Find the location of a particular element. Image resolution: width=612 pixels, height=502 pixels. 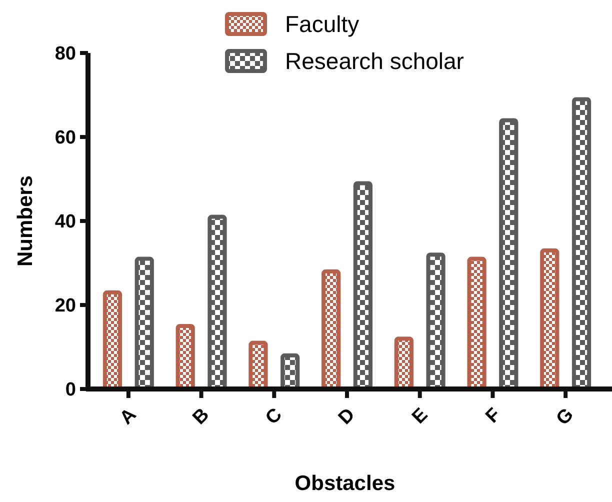

y-axis-title: Numbers is located at coordinates (25, 221).